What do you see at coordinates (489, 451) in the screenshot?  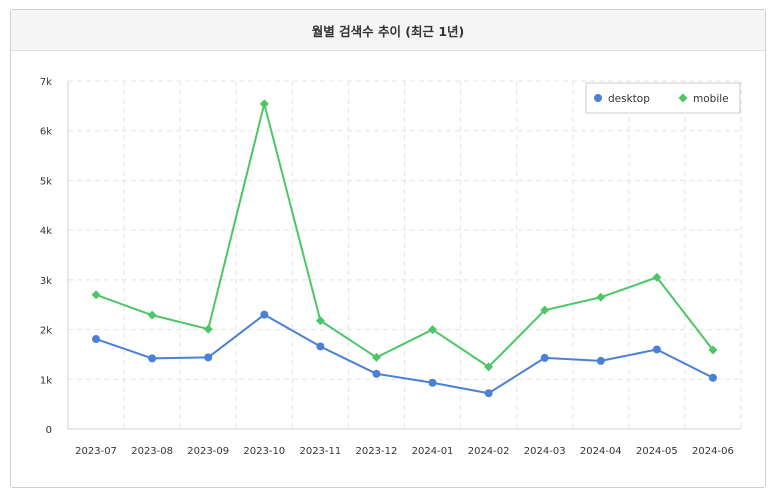 I see `x-tick-label: 2024-02` at bounding box center [489, 451].